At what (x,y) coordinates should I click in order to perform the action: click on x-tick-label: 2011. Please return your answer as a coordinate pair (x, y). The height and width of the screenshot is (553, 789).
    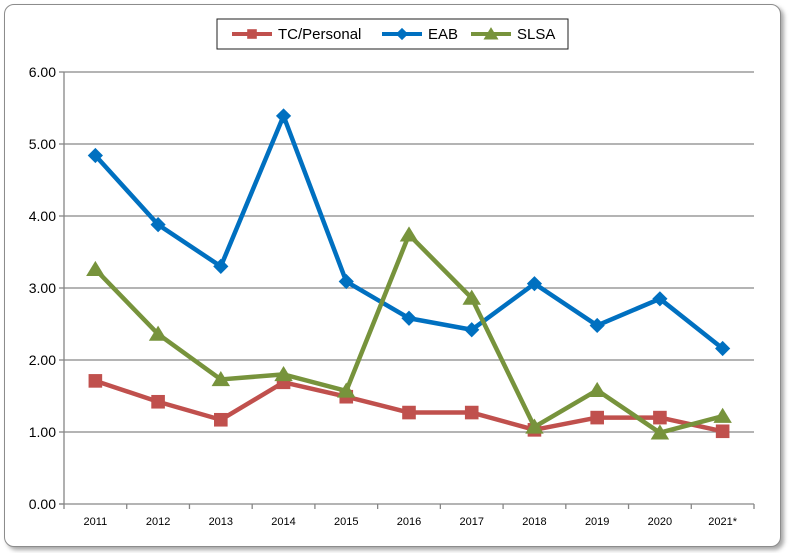
    Looking at the image, I should click on (96, 522).